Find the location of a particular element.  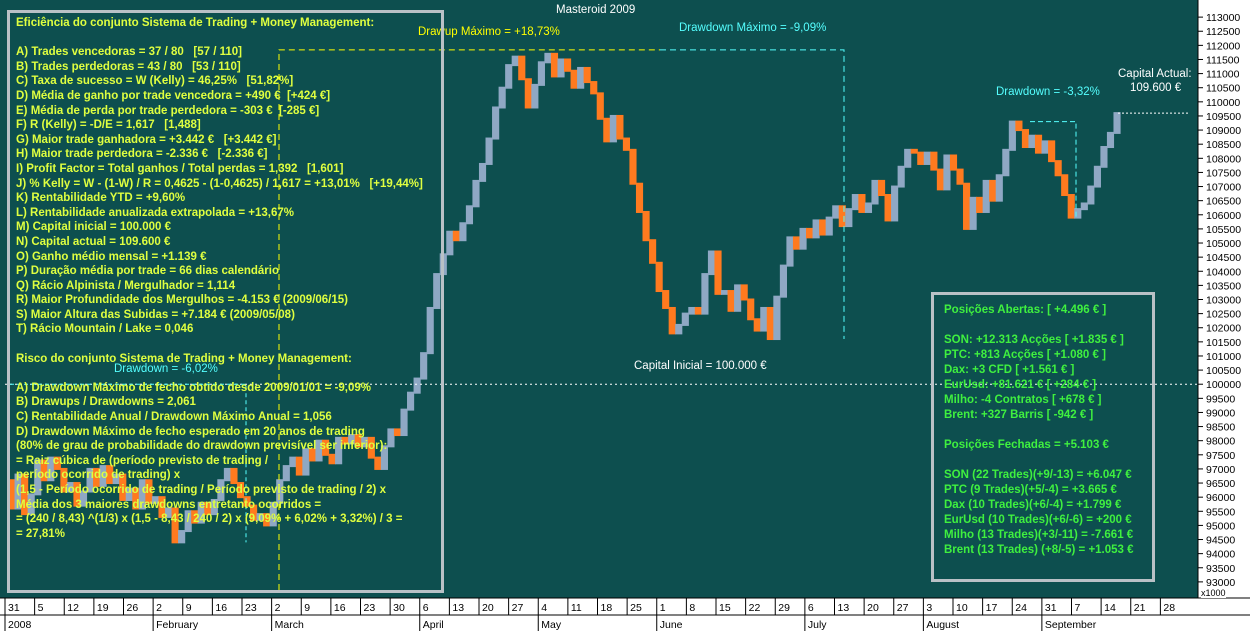

right_panel-line: Dax (10 Trades)(+6/-4) = +1.799 € is located at coordinates (1033, 505).